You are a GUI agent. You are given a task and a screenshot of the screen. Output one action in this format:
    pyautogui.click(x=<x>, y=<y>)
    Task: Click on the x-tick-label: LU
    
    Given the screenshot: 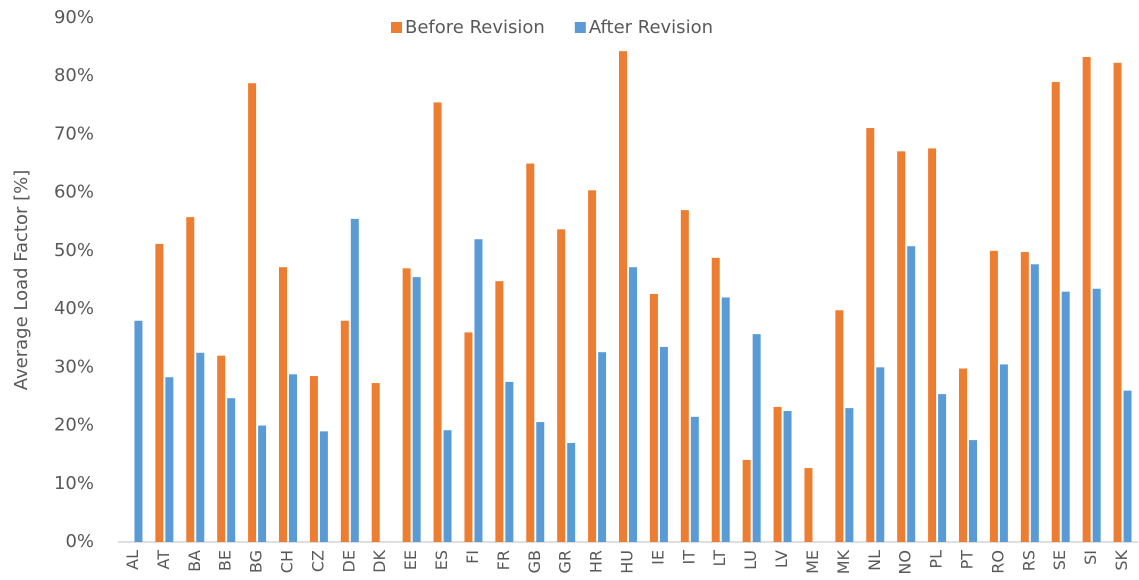 What is the action you would take?
    pyautogui.click(x=750, y=560)
    